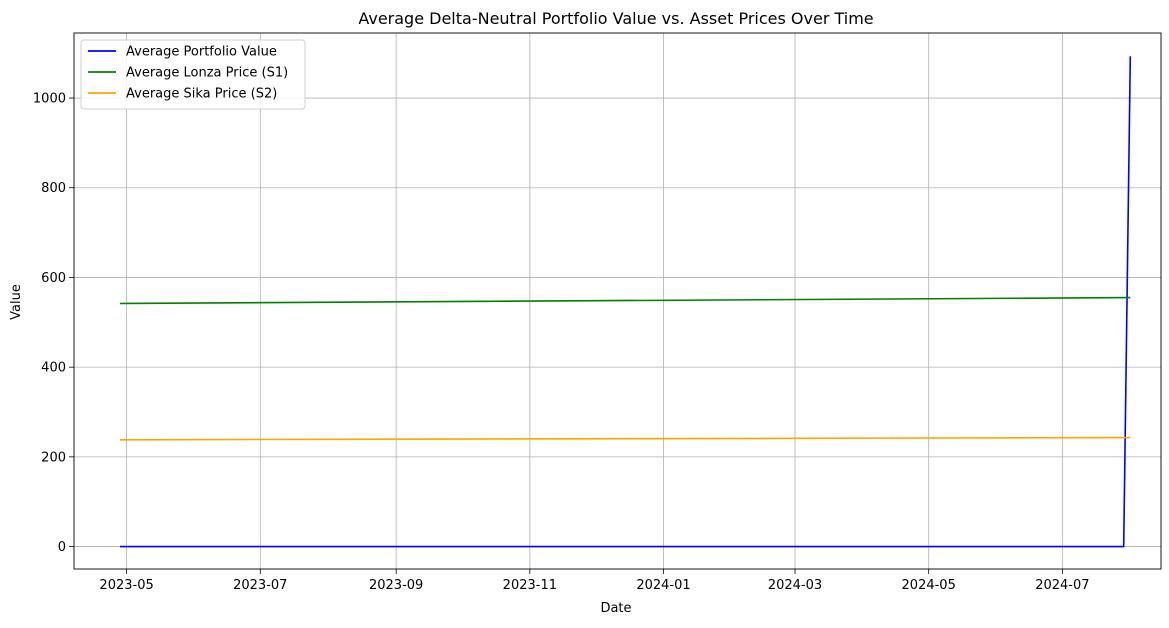  What do you see at coordinates (49, 99) in the screenshot?
I see `y-tick-label: 1000` at bounding box center [49, 99].